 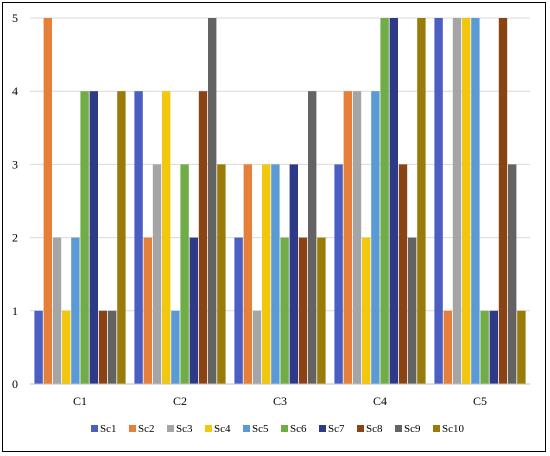 I want to click on y-tick-label: 2, so click(x=15, y=238).